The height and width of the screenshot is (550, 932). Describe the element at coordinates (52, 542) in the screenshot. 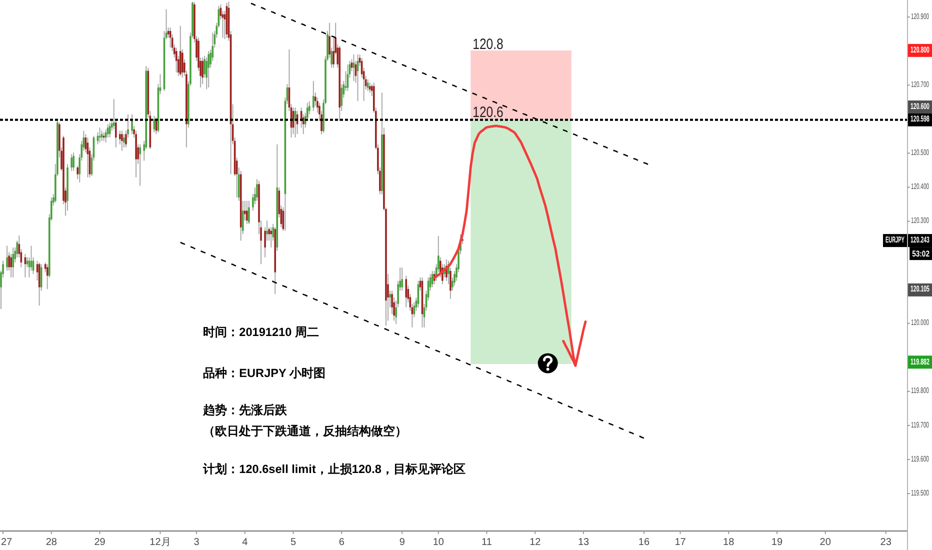

I see `x-tick-label: 28` at that location.